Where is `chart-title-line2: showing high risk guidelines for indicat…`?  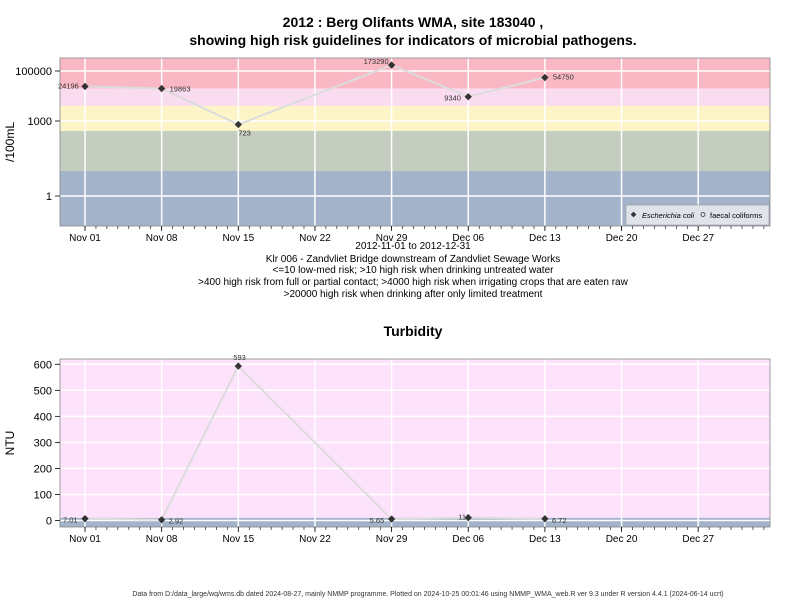
chart-title-line2: showing high risk guidelines for indicat… is located at coordinates (412, 40).